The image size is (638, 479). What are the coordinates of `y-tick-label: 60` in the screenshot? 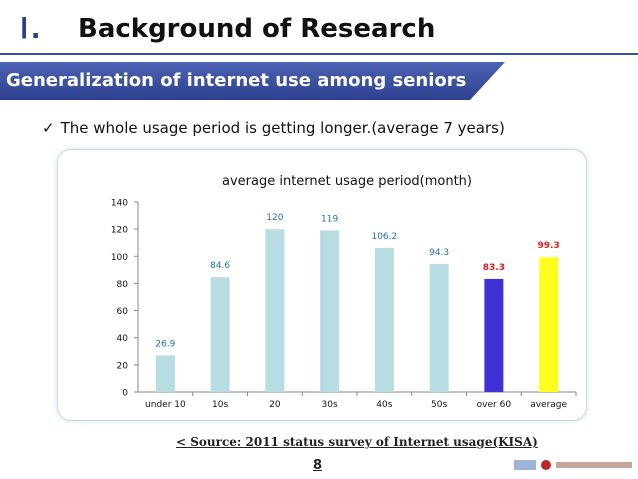 It's located at (123, 312).